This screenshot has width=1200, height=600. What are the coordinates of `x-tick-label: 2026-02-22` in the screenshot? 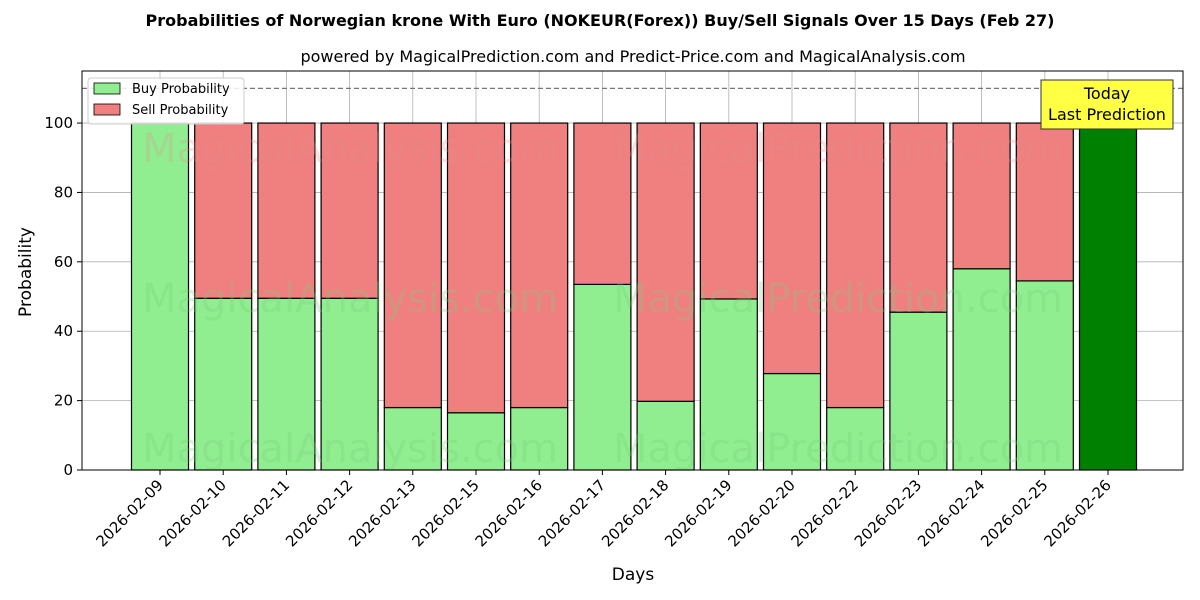 It's located at (825, 513).